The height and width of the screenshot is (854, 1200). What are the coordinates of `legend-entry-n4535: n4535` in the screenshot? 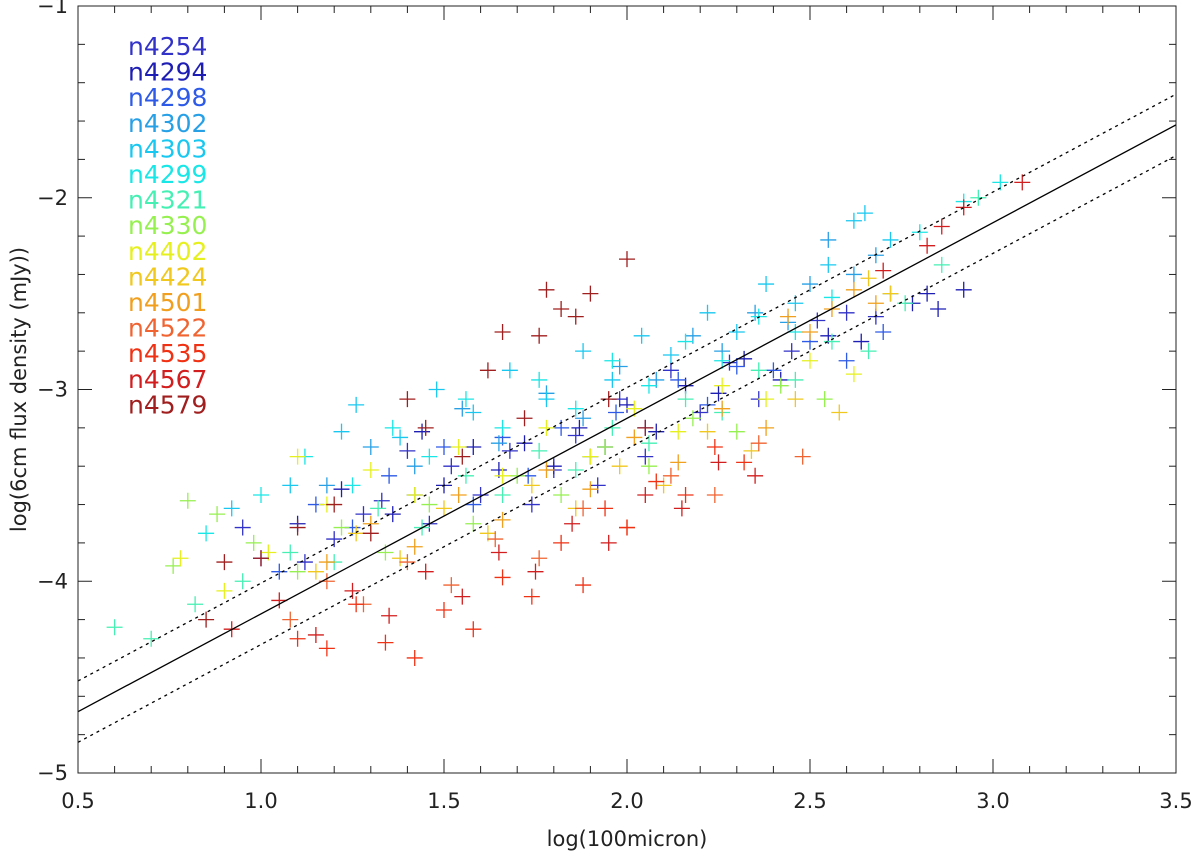 It's located at (167, 353).